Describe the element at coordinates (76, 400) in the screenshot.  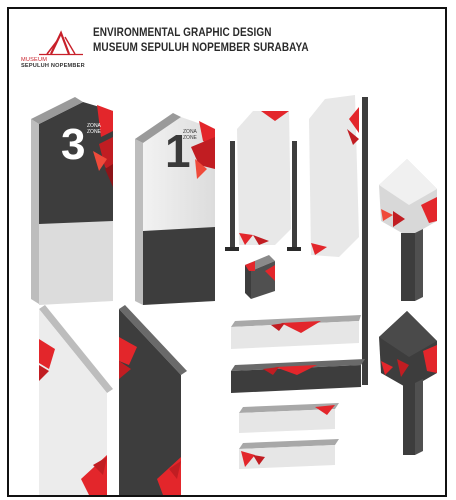
I see `bottom-light-tall-sign` at that location.